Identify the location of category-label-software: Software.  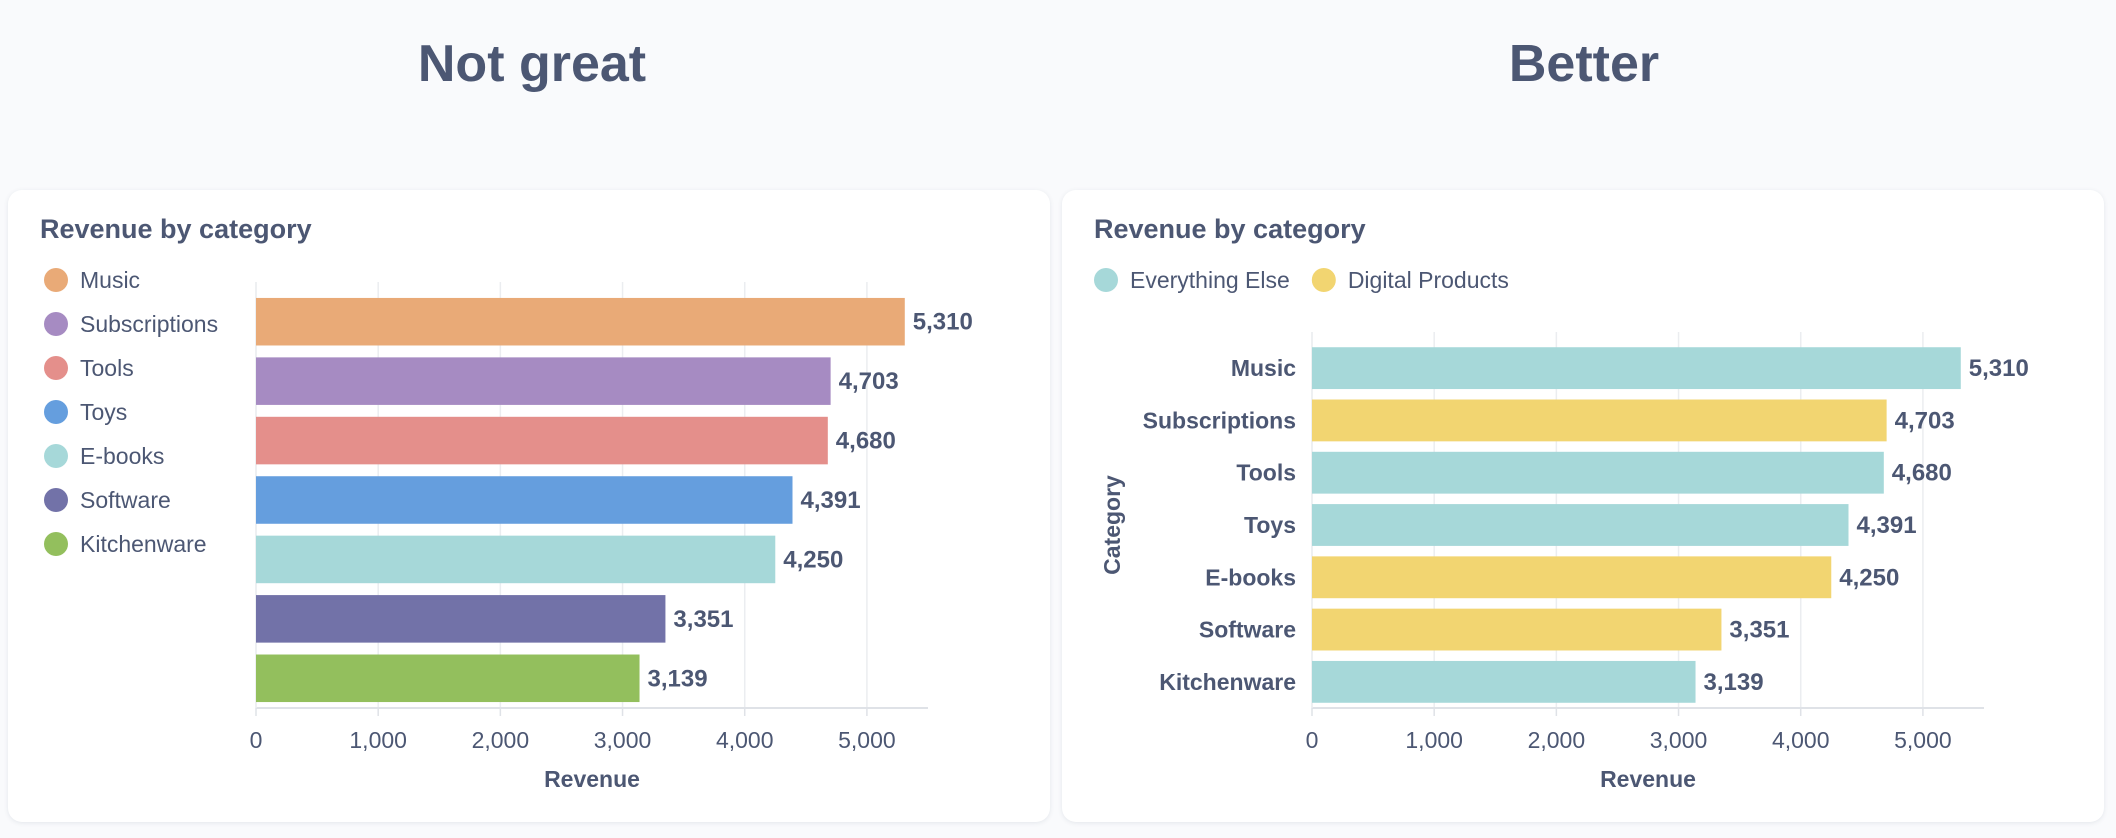
(1247, 630).